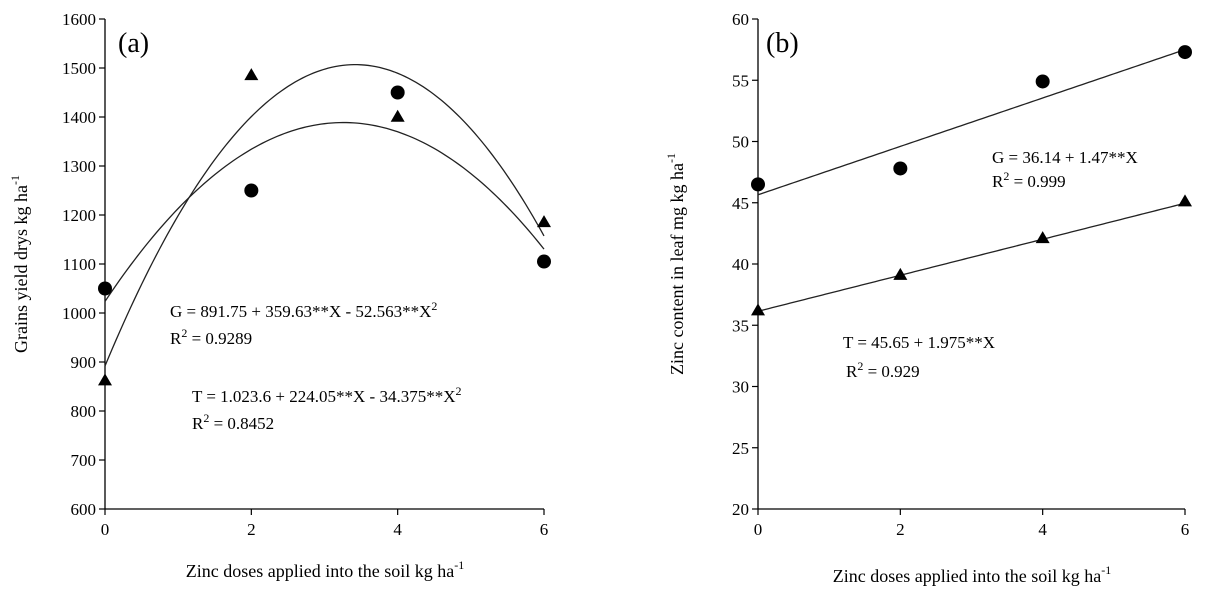 The height and width of the screenshot is (589, 1222). I want to click on y-tick-label: 1500, so click(79, 68).